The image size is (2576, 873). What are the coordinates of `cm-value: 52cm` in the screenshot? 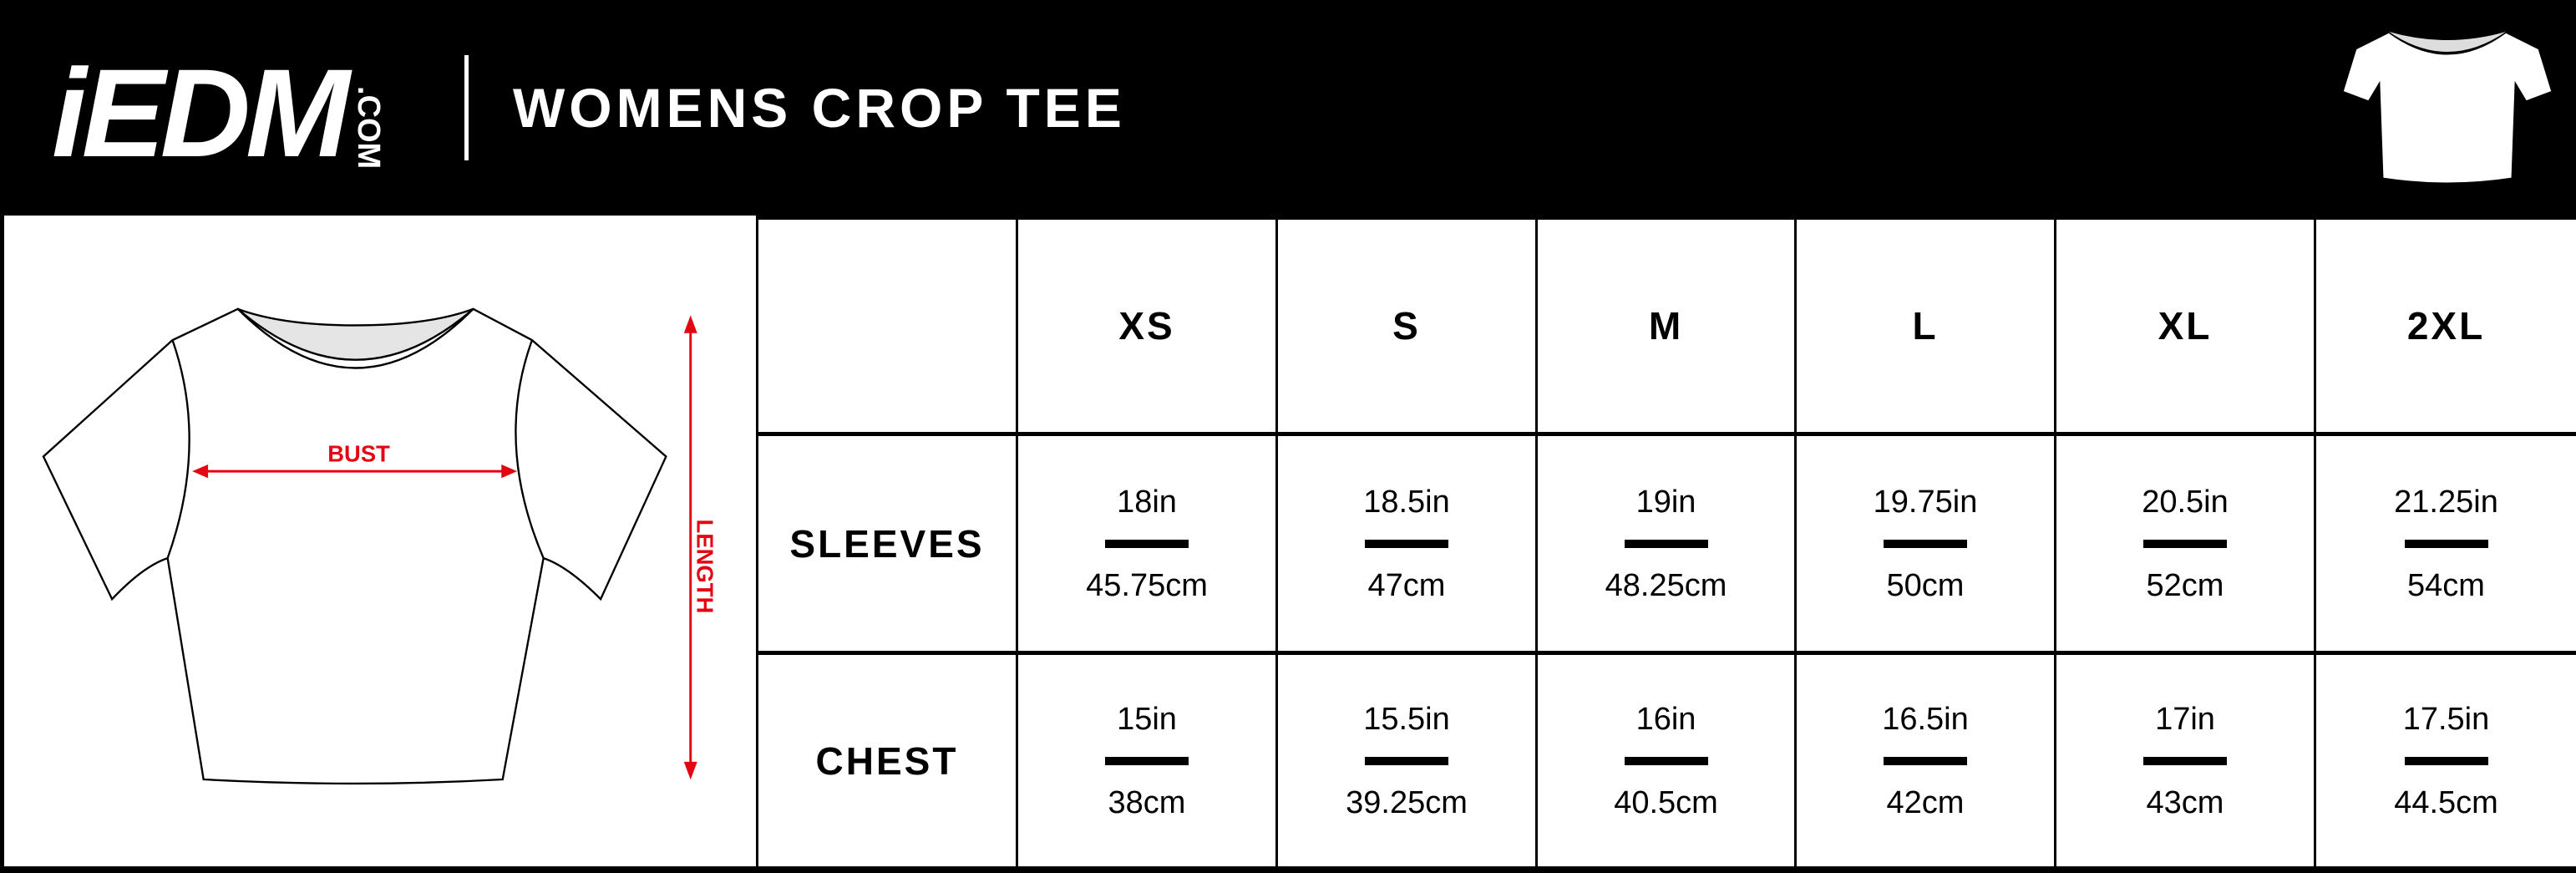 It's located at (2185, 585).